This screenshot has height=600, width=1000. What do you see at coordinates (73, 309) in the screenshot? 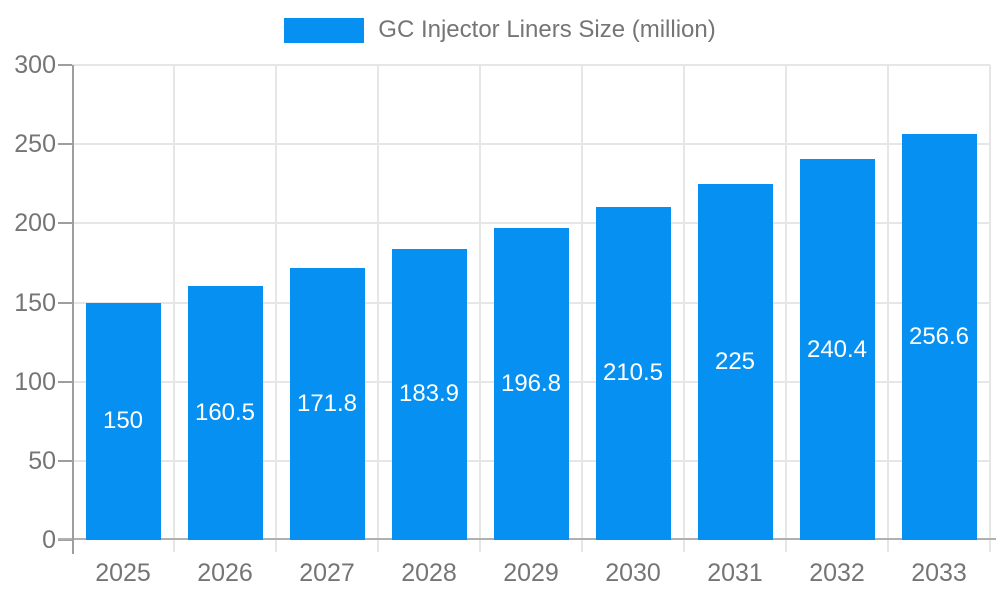
I see `y-axis-line` at bounding box center [73, 309].